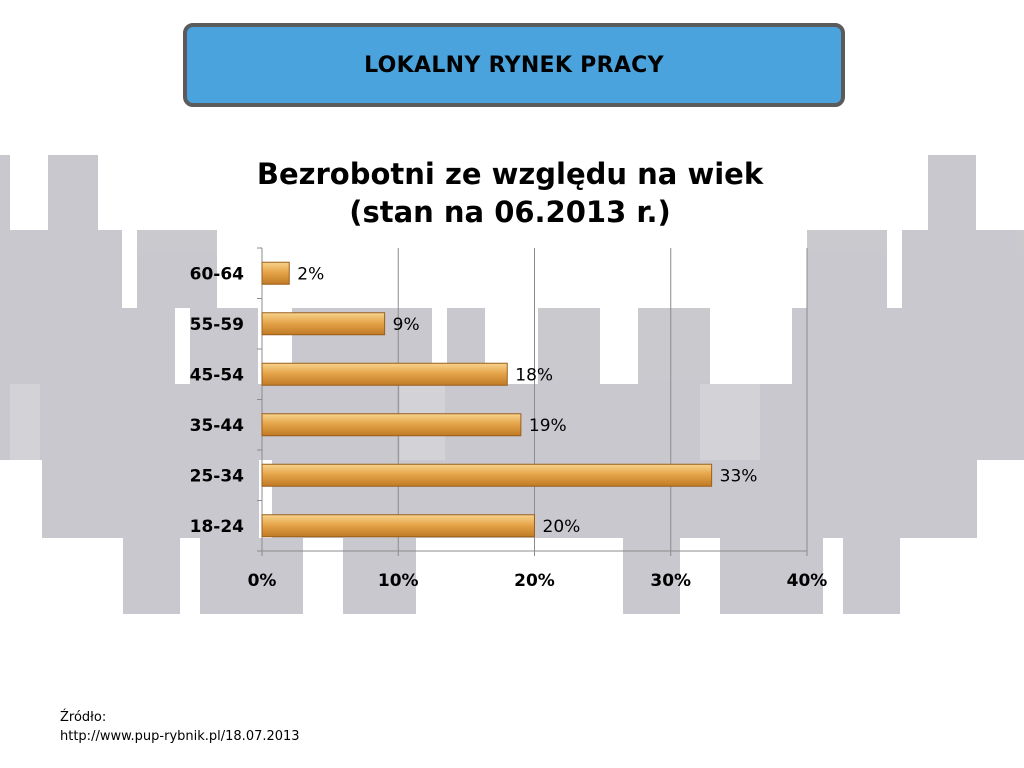 The image size is (1024, 768). I want to click on source-label: Źródło:, so click(83, 717).